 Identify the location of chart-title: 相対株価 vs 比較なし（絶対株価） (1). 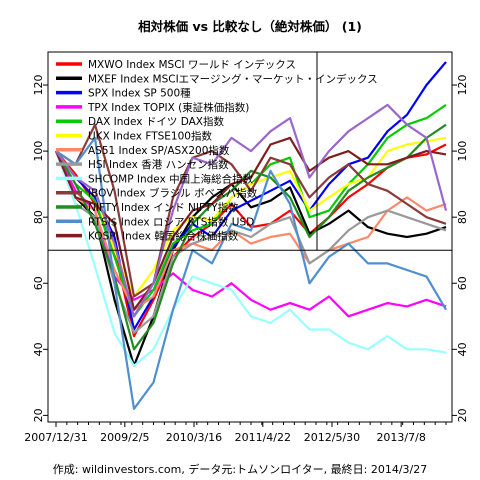
(250, 26).